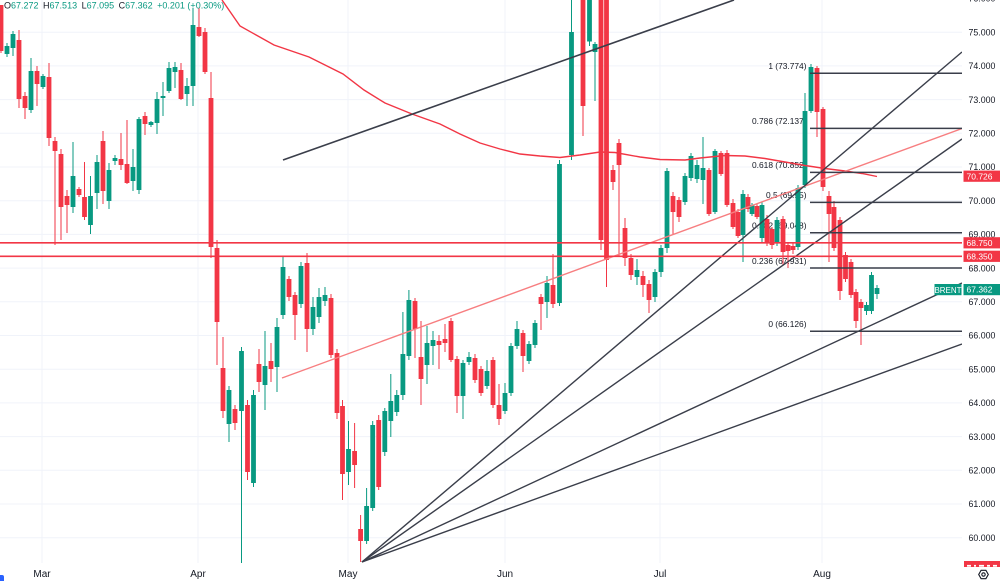 This screenshot has height=581, width=1000. I want to click on svg-text: 73.000, so click(982, 100).